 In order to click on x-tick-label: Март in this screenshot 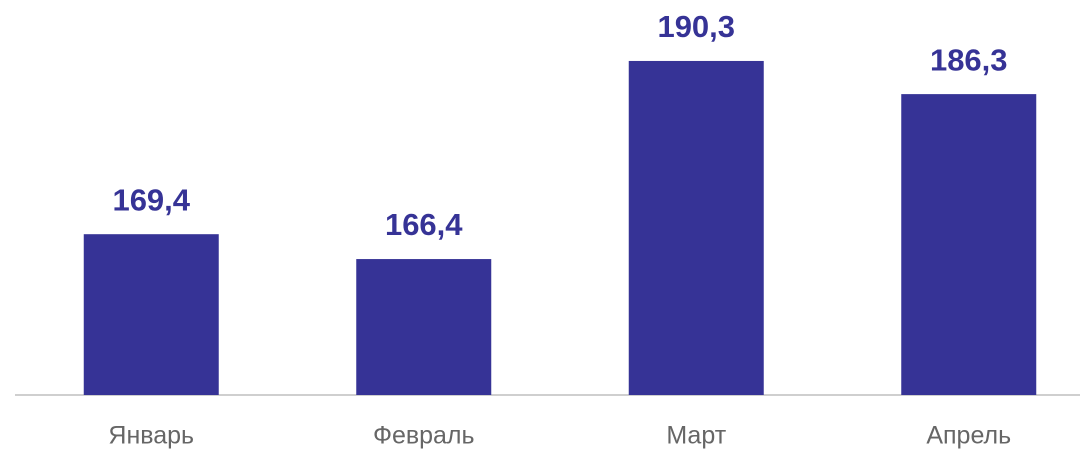, I will do `click(696, 436)`.